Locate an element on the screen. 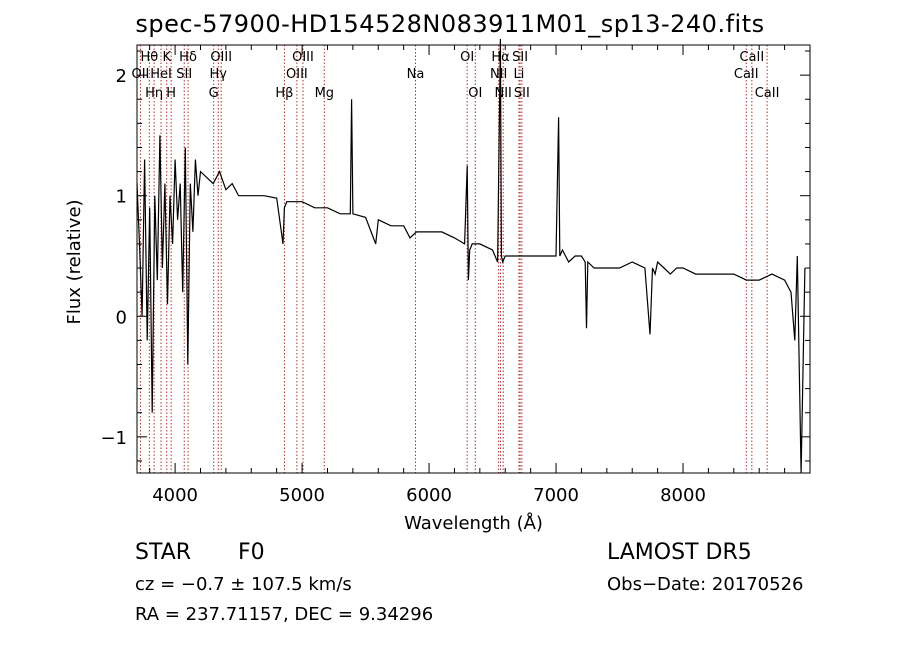  y-tick-label: −1 is located at coordinates (113, 438).